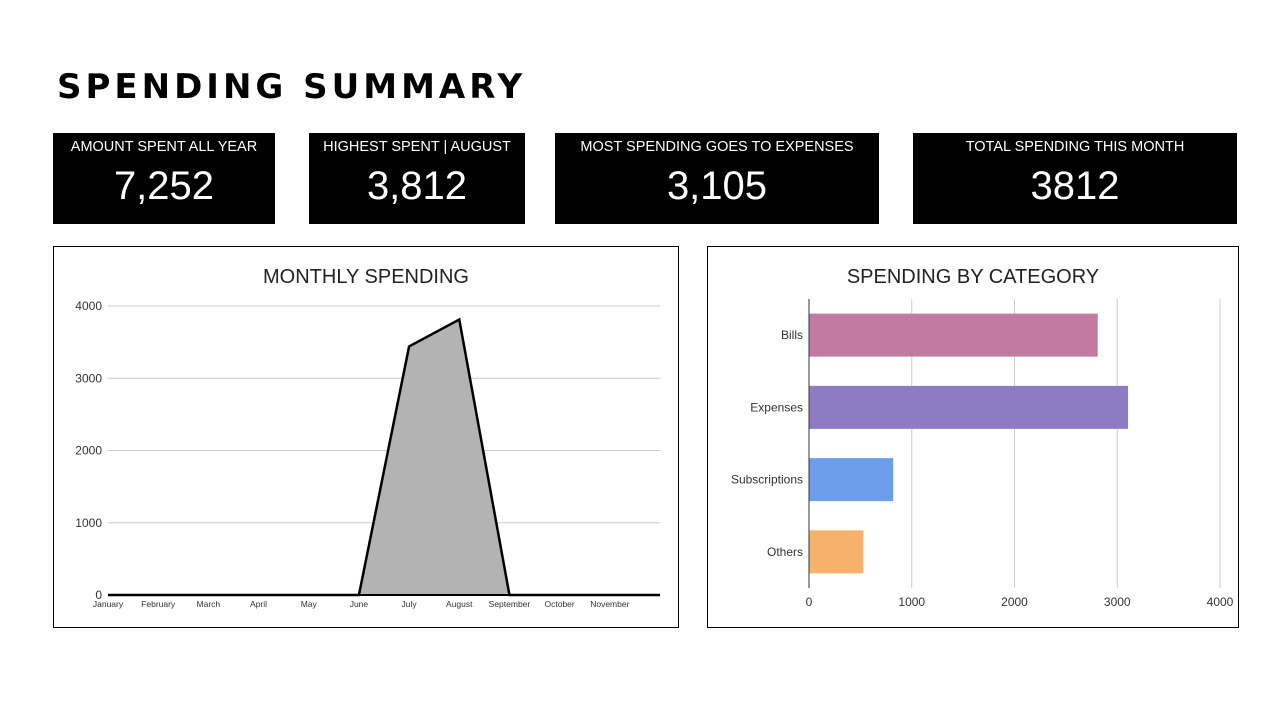 The width and height of the screenshot is (1280, 720). What do you see at coordinates (792, 335) in the screenshot?
I see `y-tick-label: Bills` at bounding box center [792, 335].